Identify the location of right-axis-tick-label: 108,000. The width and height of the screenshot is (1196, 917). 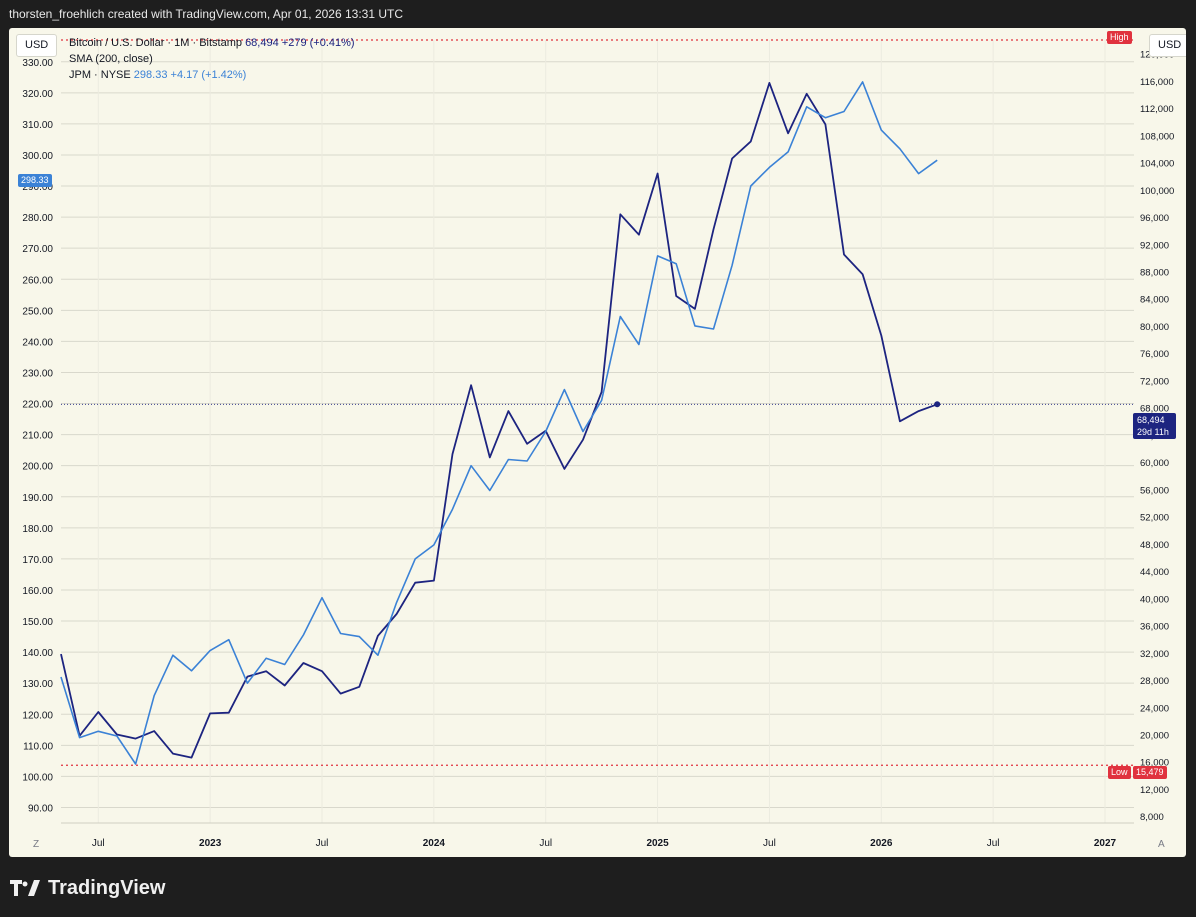
(1157, 136).